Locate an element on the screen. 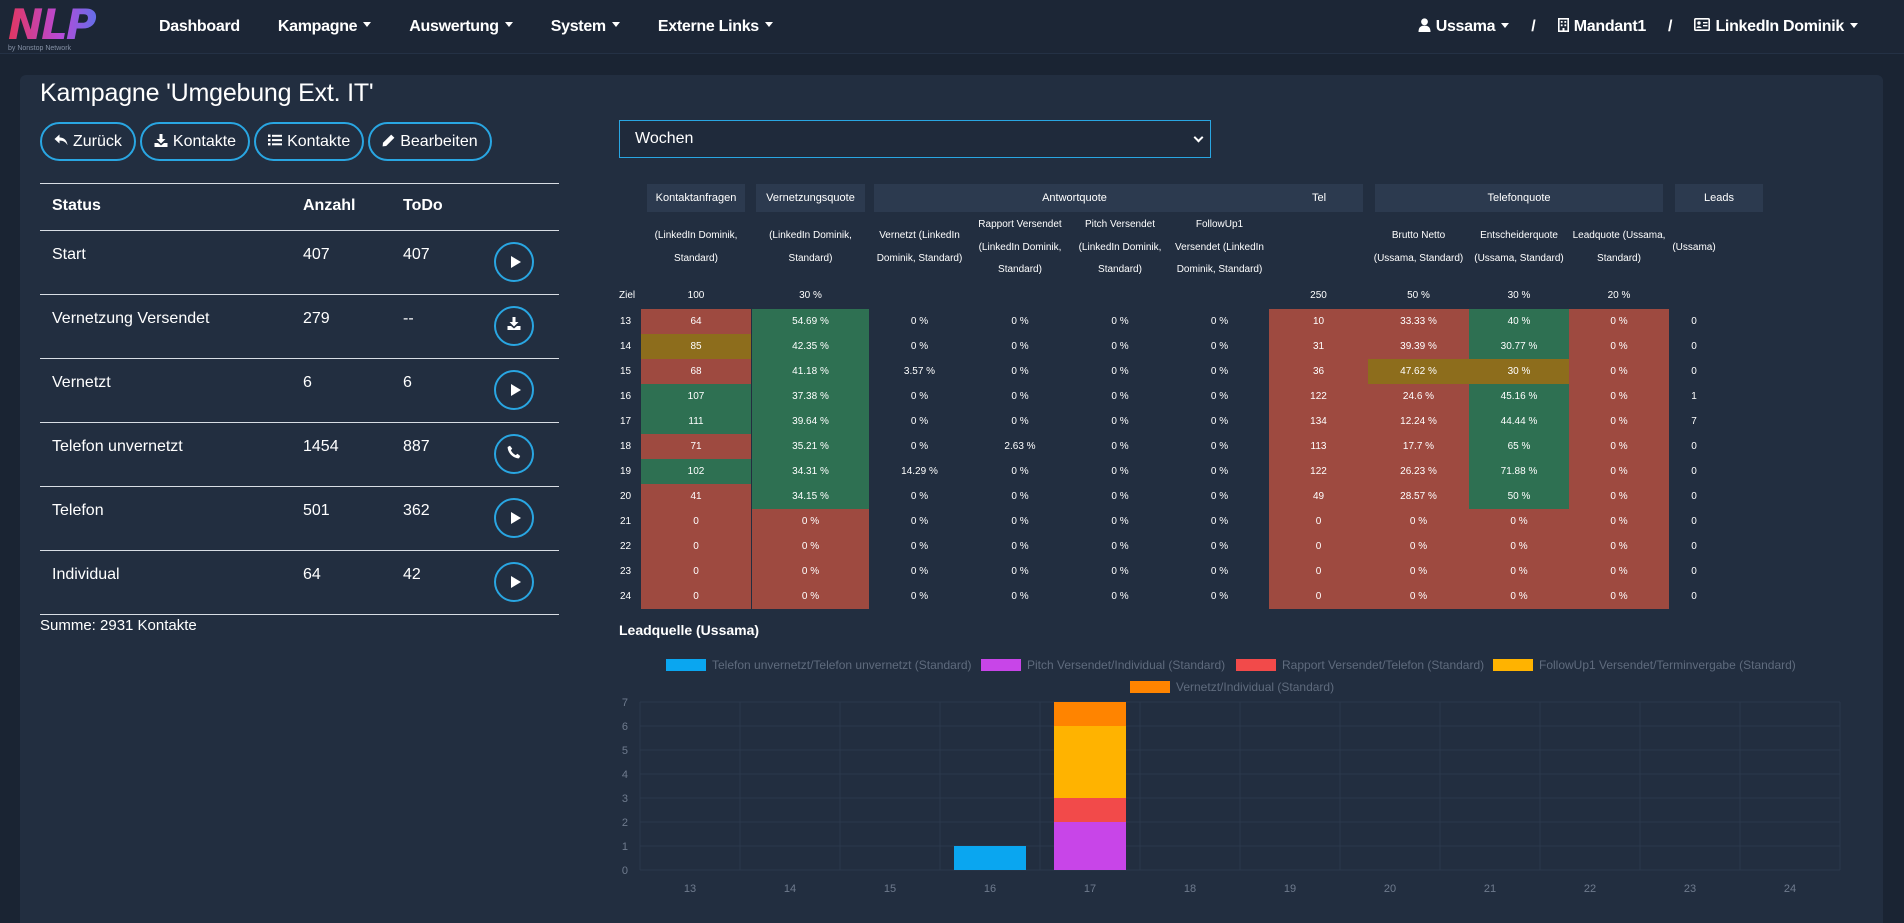 Image resolution: width=1904 pixels, height=923 pixels. edit-button: Bearbeiten is located at coordinates (430, 141).